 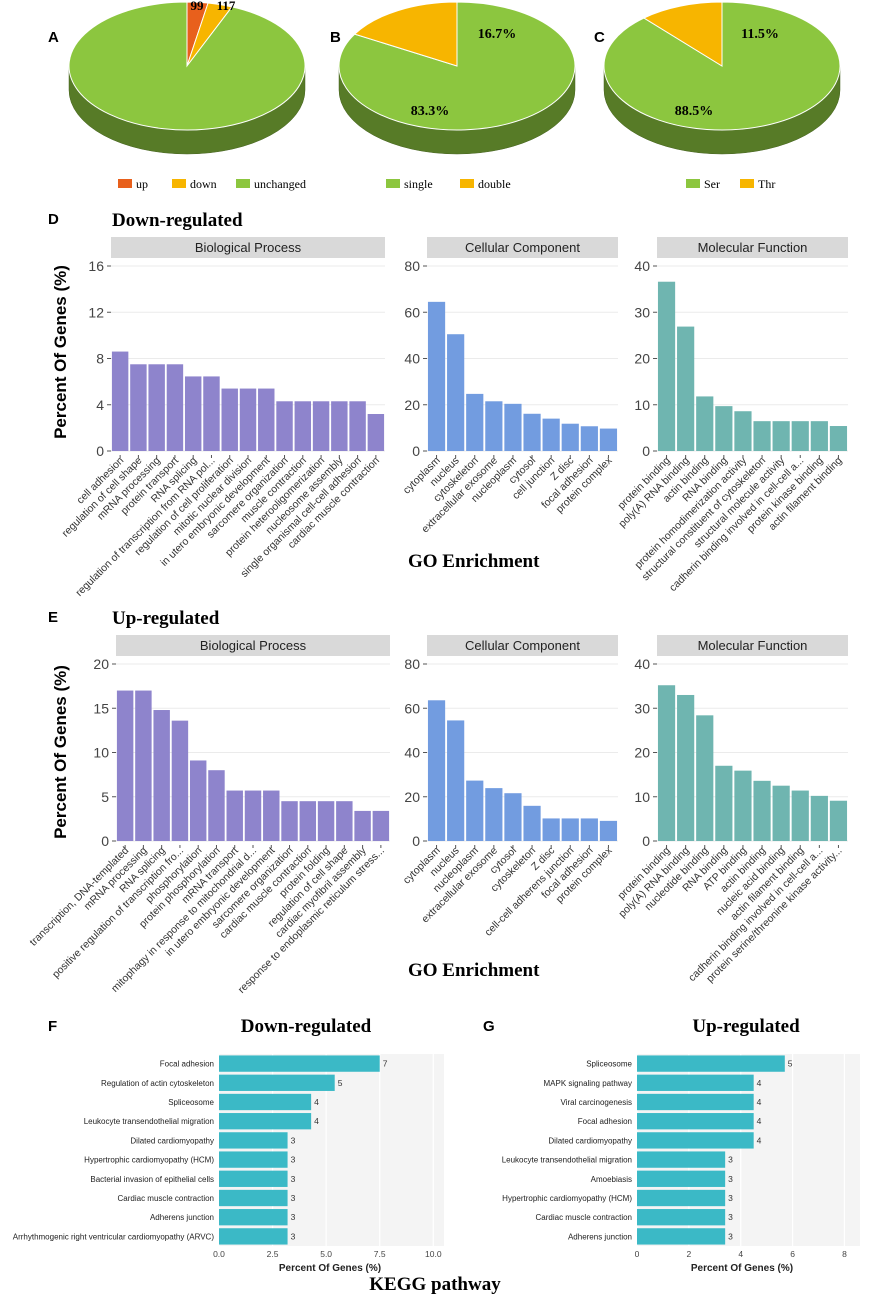 I want to click on y-tick-label: 15, so click(x=101, y=708).